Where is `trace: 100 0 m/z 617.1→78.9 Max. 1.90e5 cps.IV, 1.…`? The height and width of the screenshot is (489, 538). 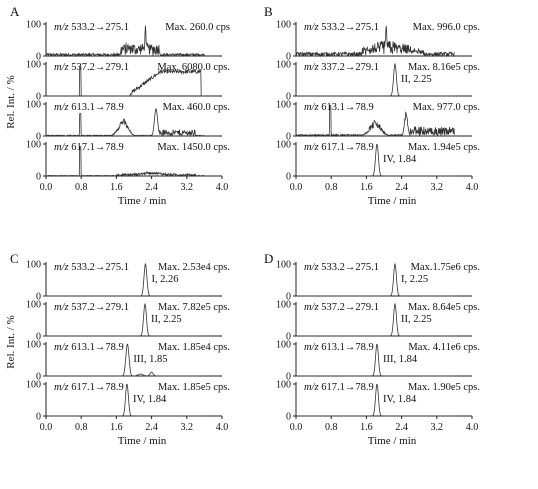
trace: 100 0 m/z 617.1→78.9 Max. 1.90e5 cps.IV, 1.… is located at coordinates (378, 401).